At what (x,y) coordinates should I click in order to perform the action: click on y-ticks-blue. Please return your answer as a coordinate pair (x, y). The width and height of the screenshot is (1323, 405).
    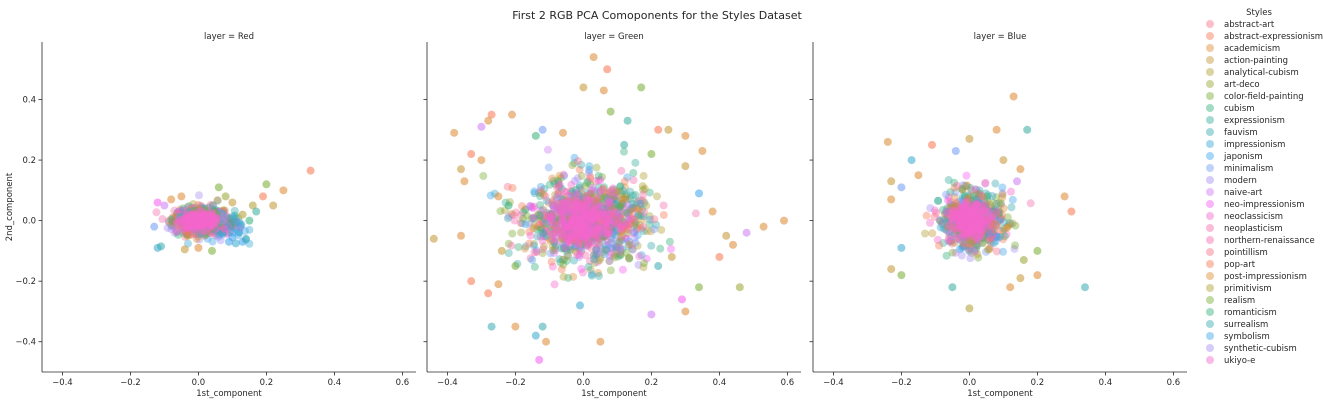
    Looking at the image, I should click on (811, 221).